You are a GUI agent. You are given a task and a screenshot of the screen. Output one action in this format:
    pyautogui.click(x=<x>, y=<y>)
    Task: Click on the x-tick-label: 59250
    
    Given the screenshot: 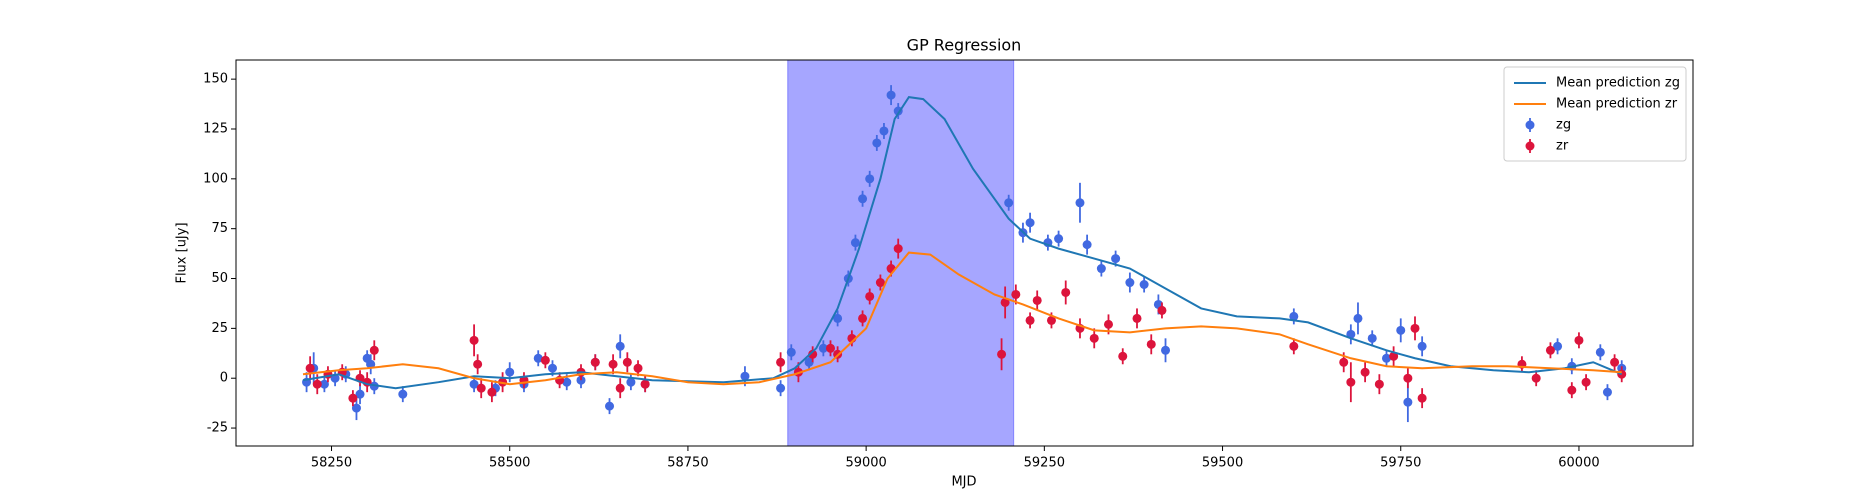 What is the action you would take?
    pyautogui.click(x=1044, y=463)
    